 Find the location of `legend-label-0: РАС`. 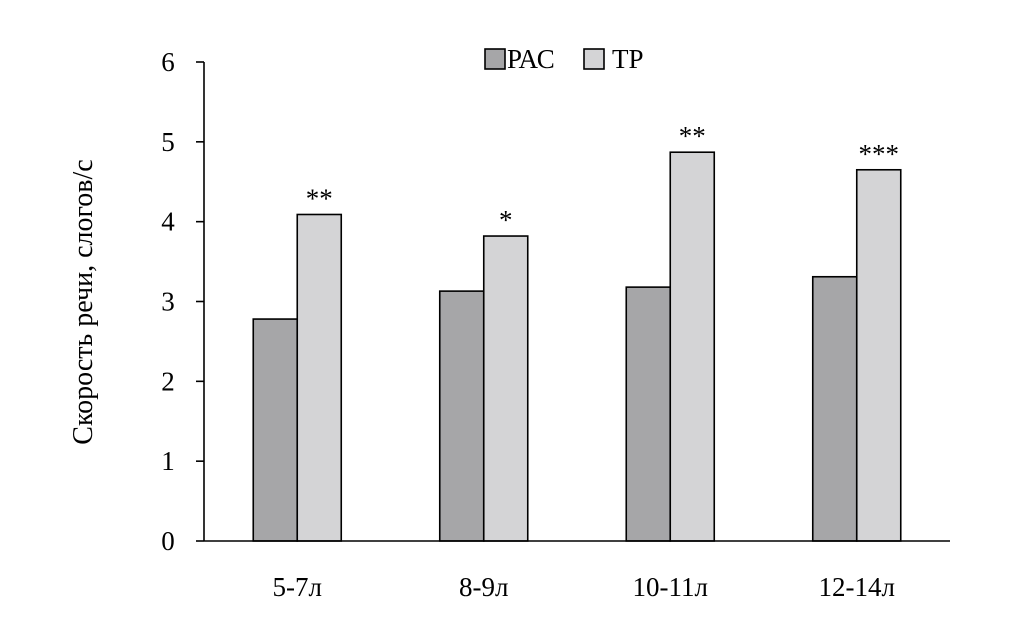

legend-label-0: РАС is located at coordinates (531, 59).